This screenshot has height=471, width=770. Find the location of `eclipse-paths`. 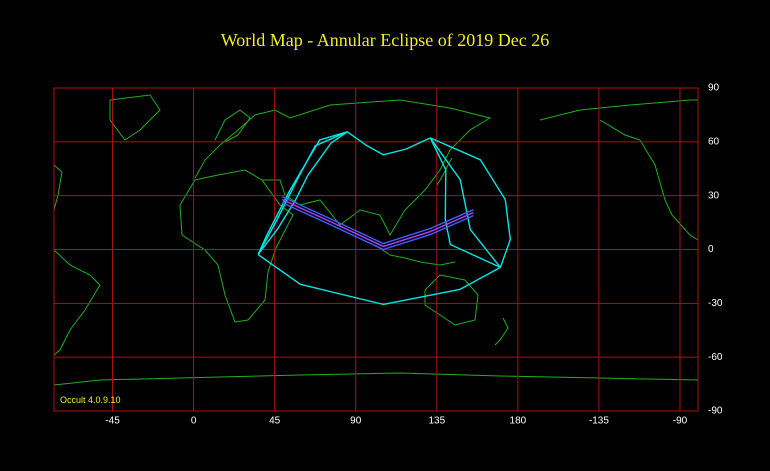

eclipse-paths is located at coordinates (384, 218).